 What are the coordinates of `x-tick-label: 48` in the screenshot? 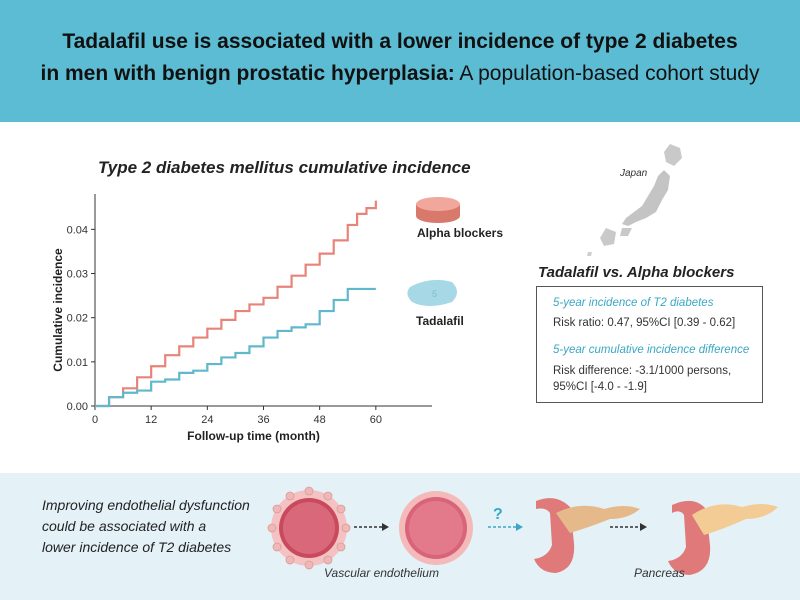 It's located at (320, 420).